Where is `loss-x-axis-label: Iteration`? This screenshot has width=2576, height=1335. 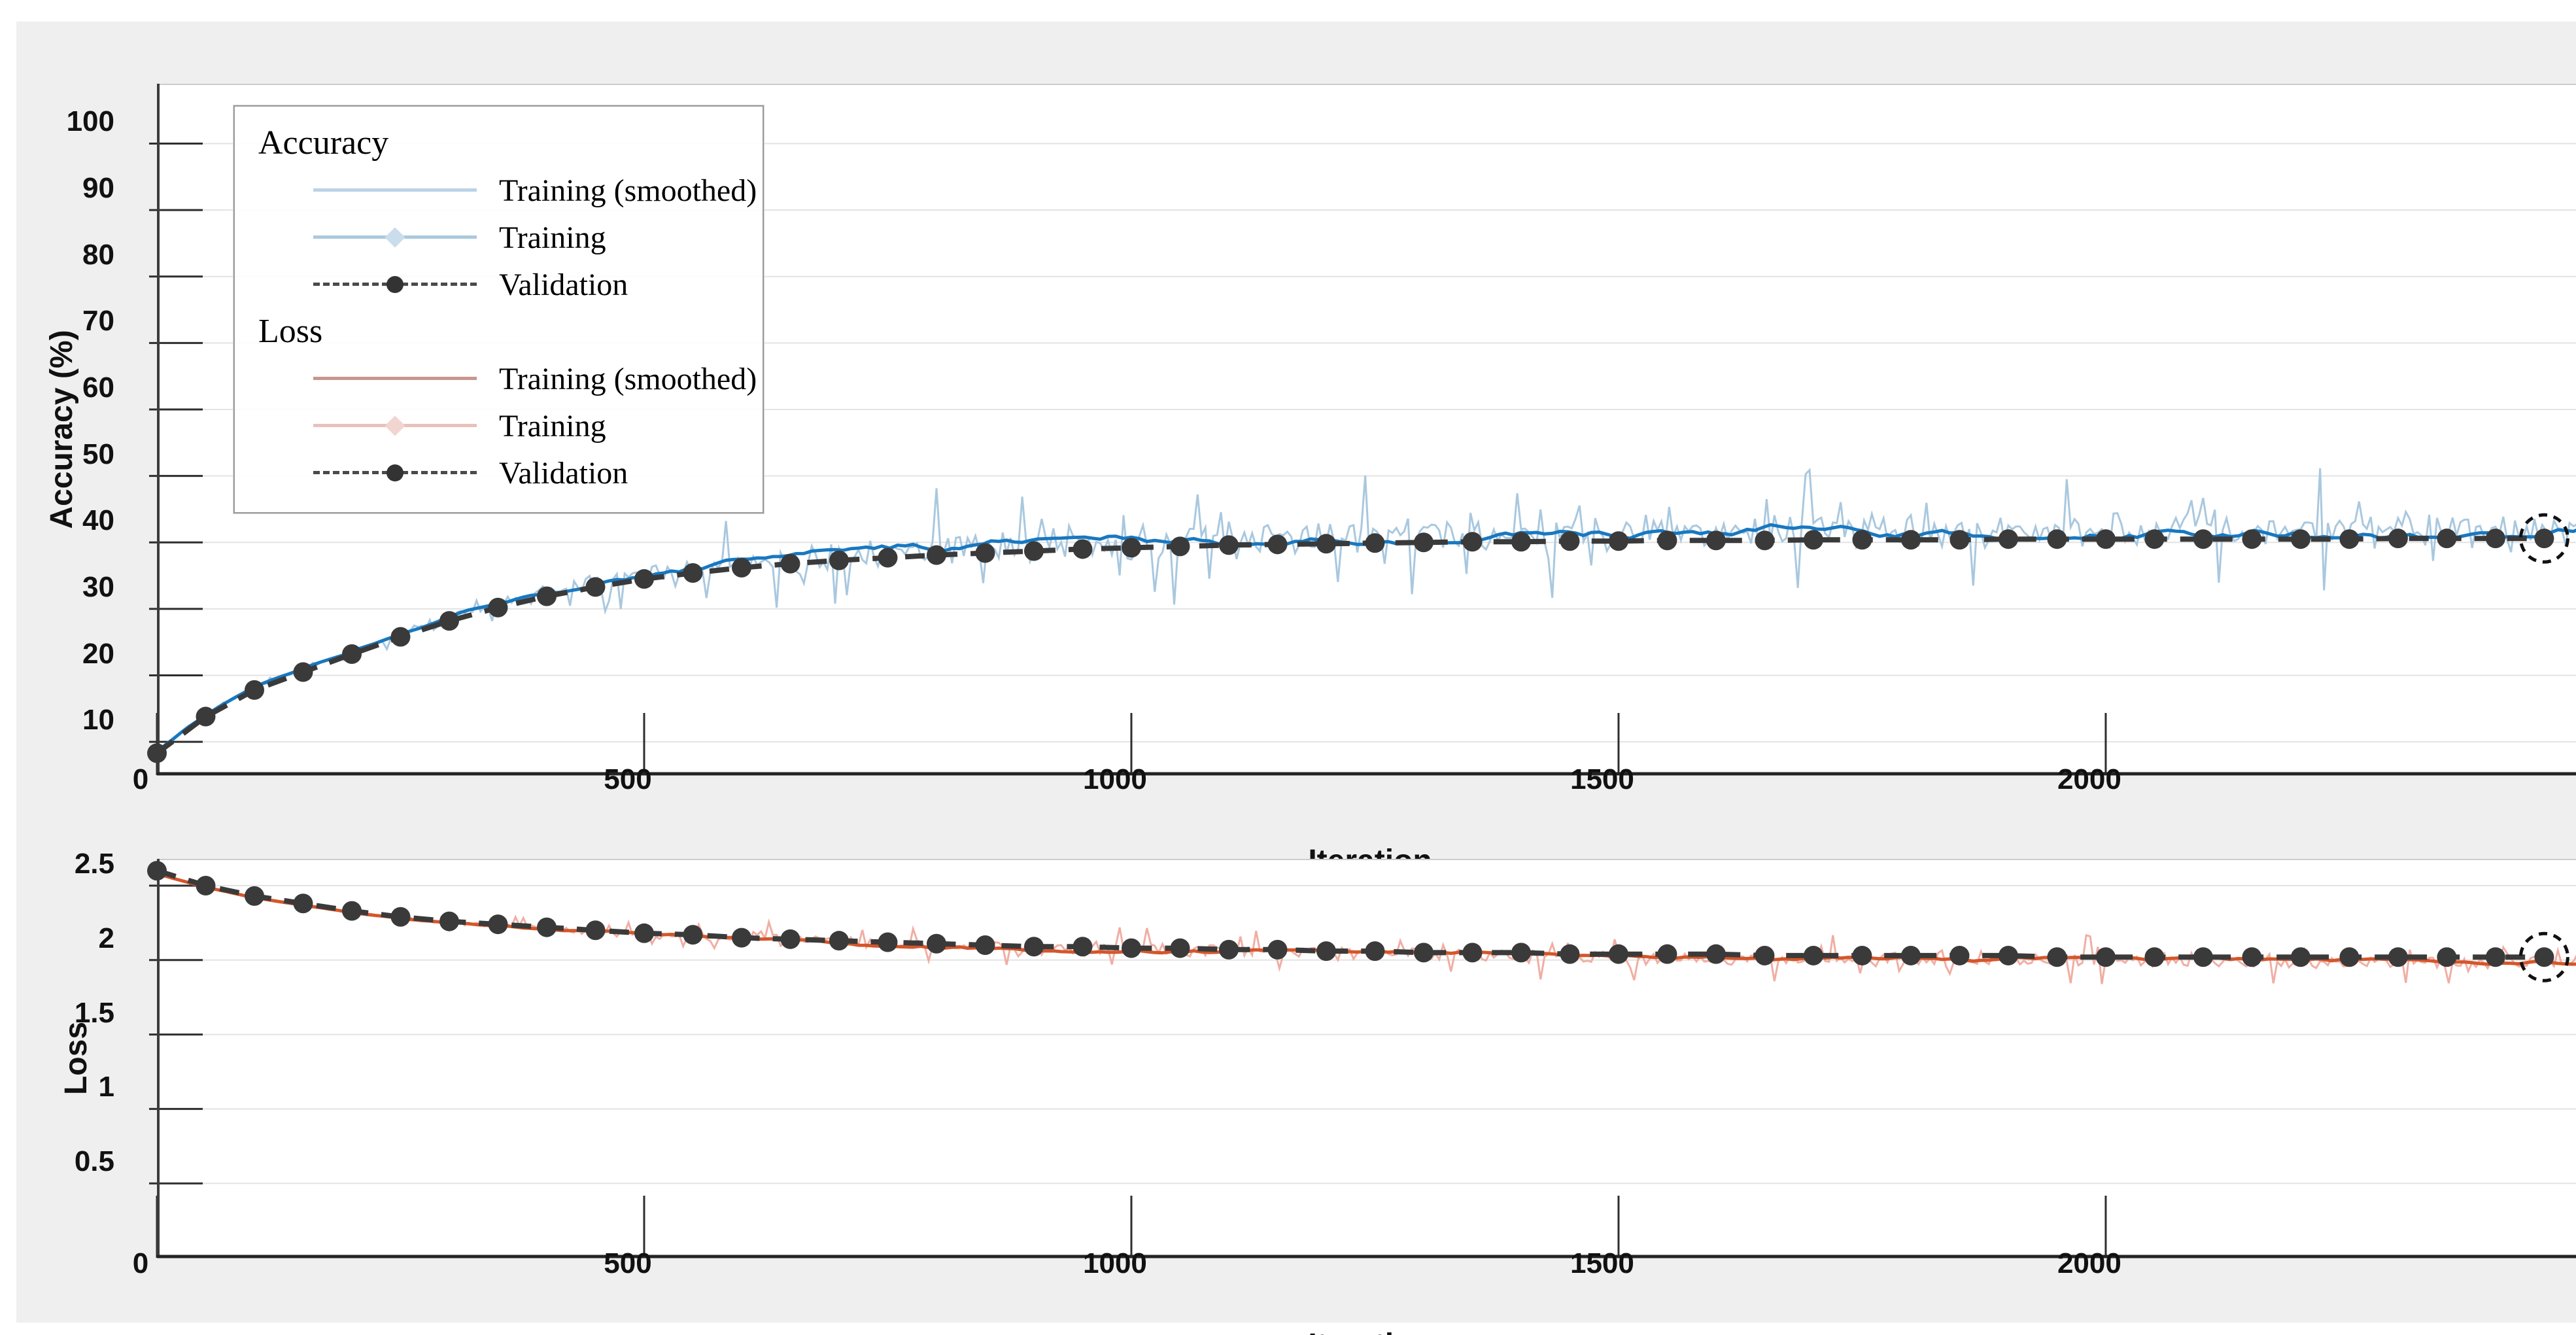
loss-x-axis-label: Iteration is located at coordinates (1366, 1330).